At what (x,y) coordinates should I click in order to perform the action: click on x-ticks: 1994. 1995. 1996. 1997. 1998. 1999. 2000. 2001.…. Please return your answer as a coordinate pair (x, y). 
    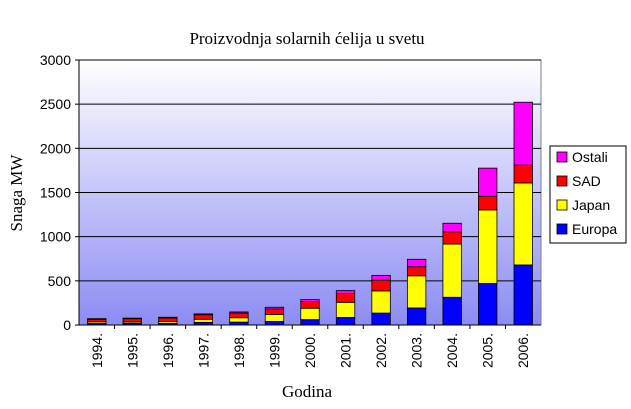
    Looking at the image, I should click on (310, 346).